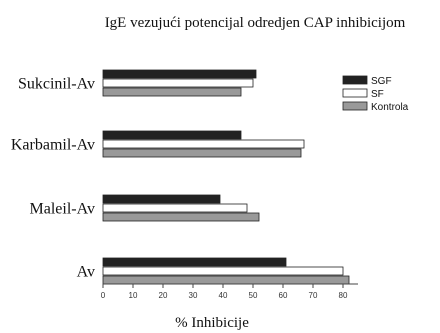 This screenshot has width=440, height=333. Describe the element at coordinates (355, 80) in the screenshot. I see `legend-swatch-sgf` at that location.